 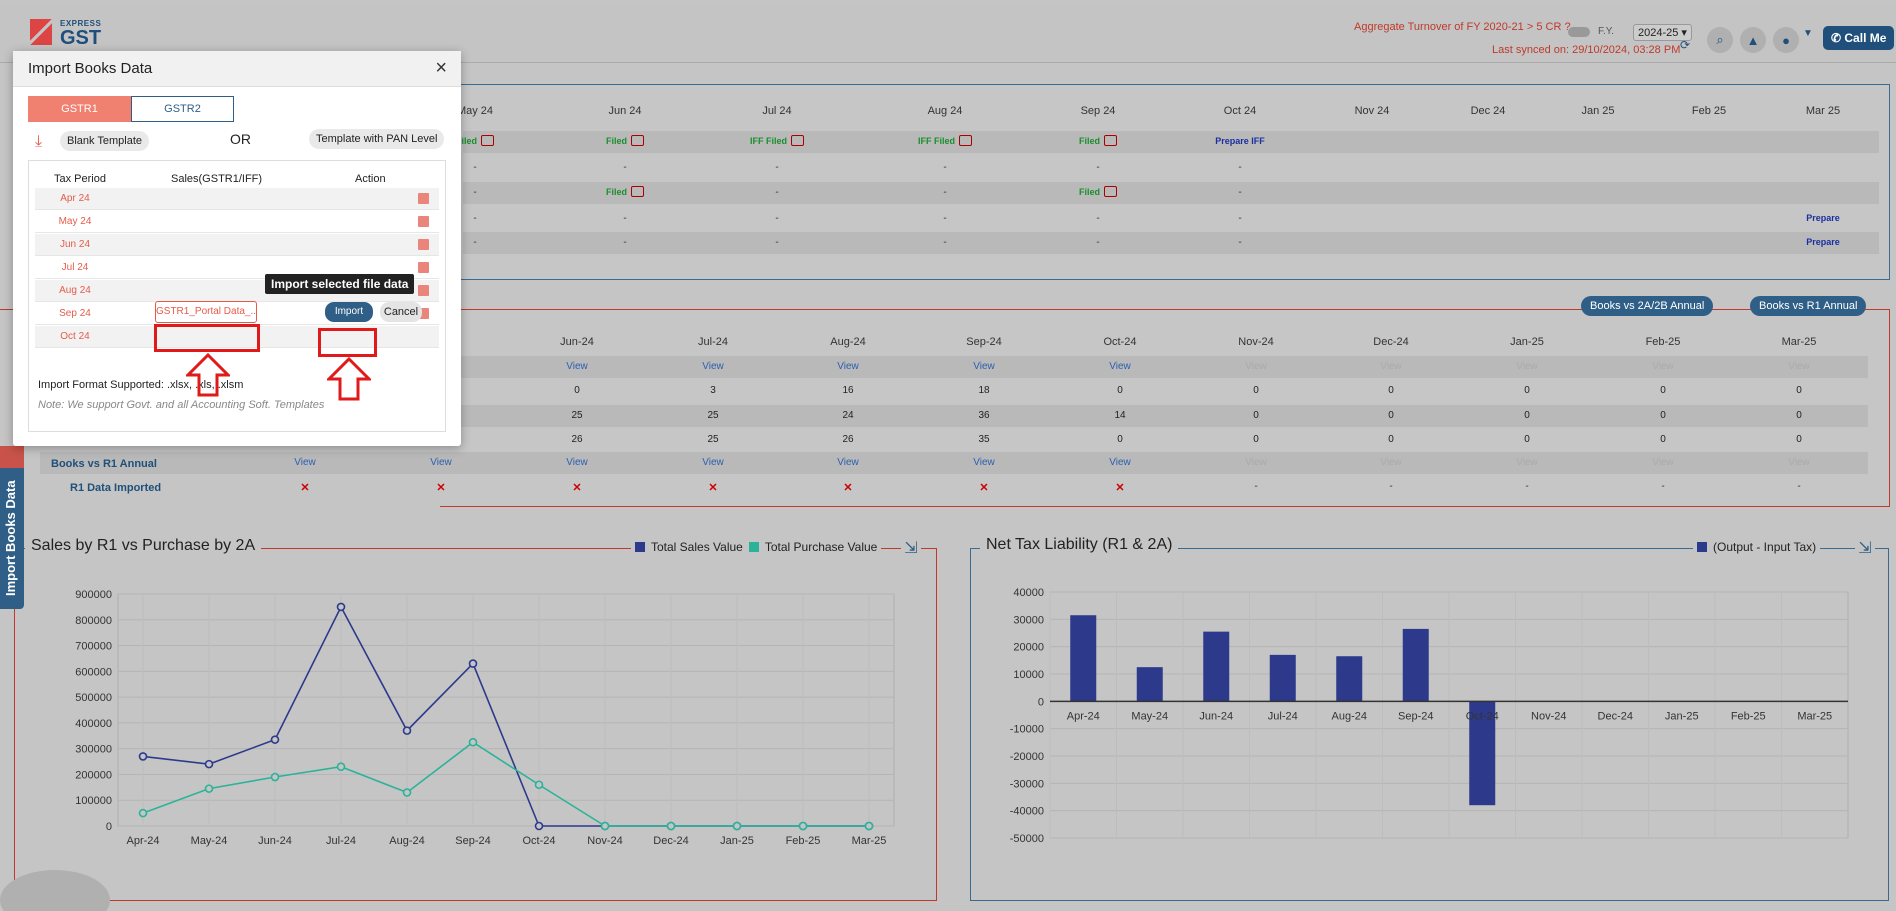 I want to click on fy-select: 2024-25 ▾, so click(x=1662, y=32).